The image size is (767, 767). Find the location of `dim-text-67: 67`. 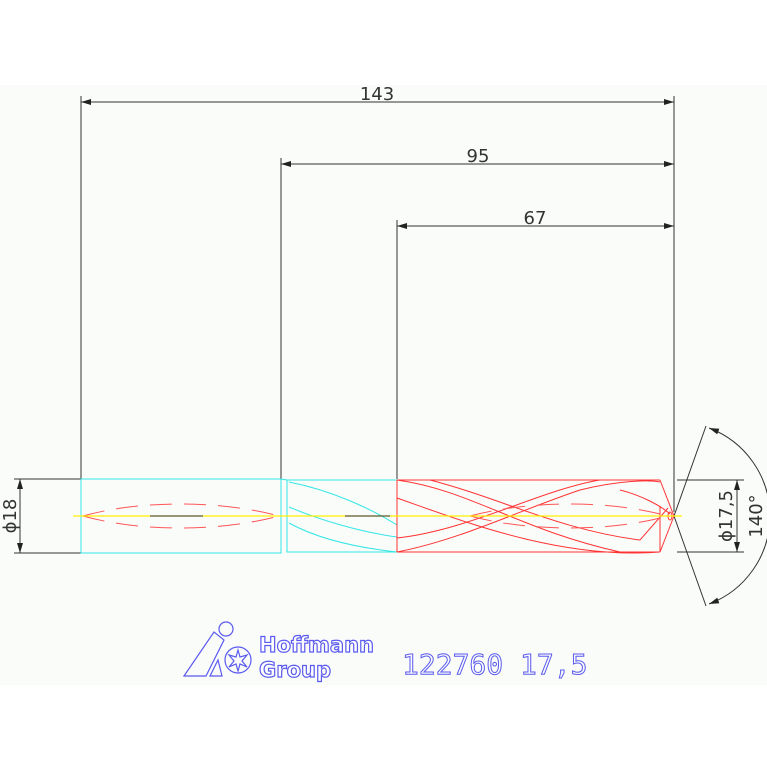

dim-text-67: 67 is located at coordinates (535, 218).